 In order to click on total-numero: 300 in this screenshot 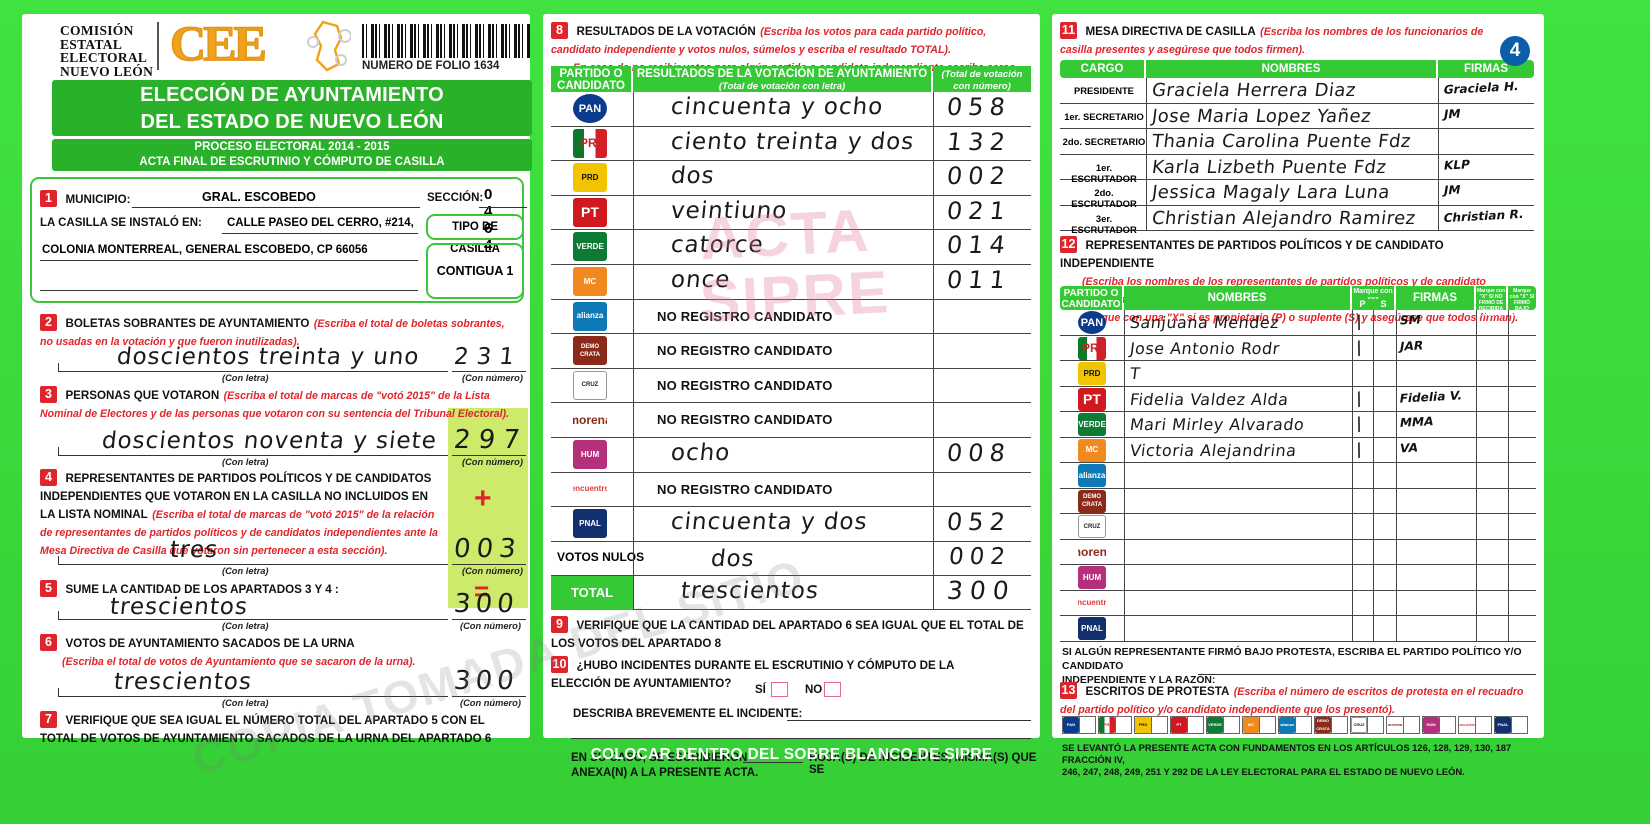, I will do `click(981, 590)`.